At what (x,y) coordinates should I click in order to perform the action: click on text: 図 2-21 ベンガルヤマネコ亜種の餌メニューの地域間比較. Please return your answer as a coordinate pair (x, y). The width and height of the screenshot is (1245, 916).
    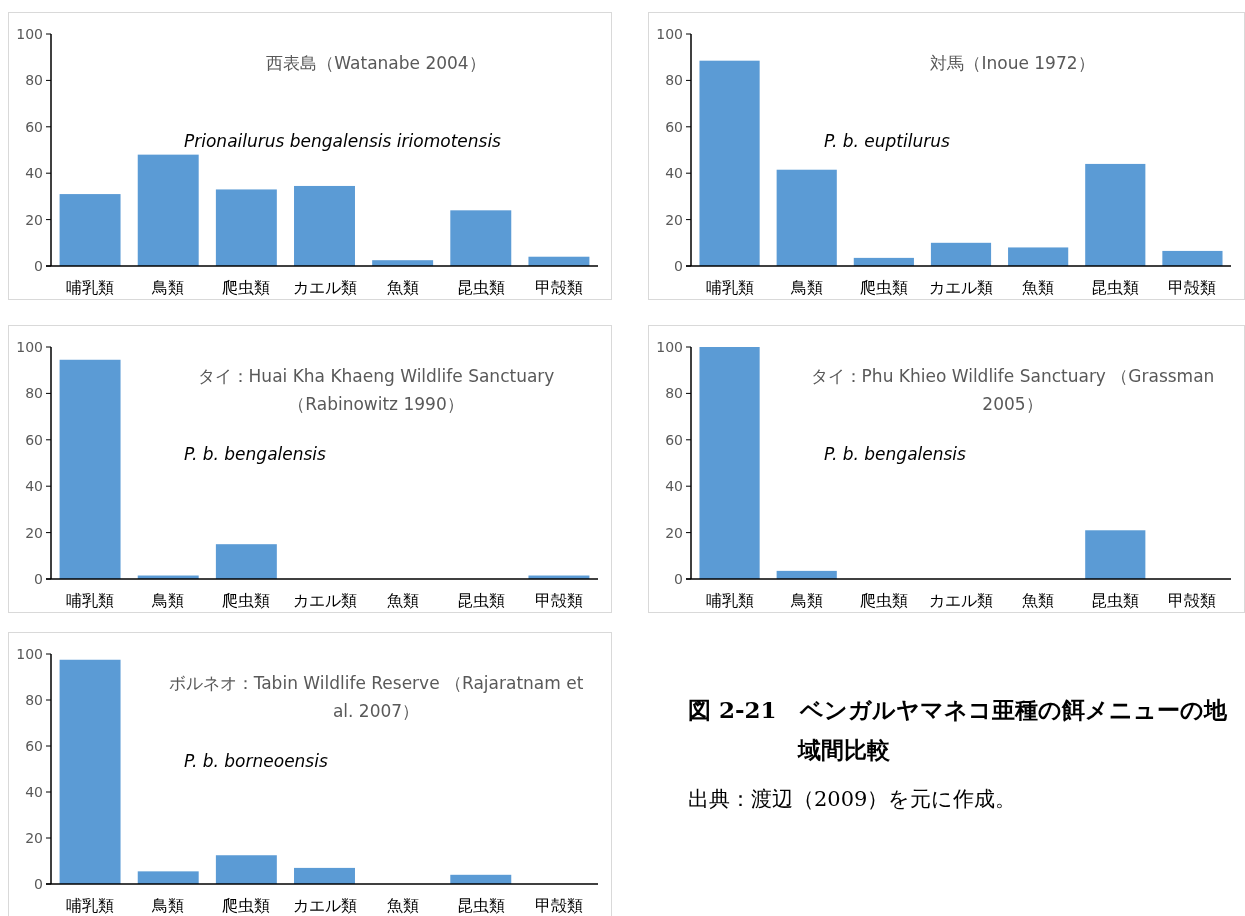
    Looking at the image, I should click on (958, 730).